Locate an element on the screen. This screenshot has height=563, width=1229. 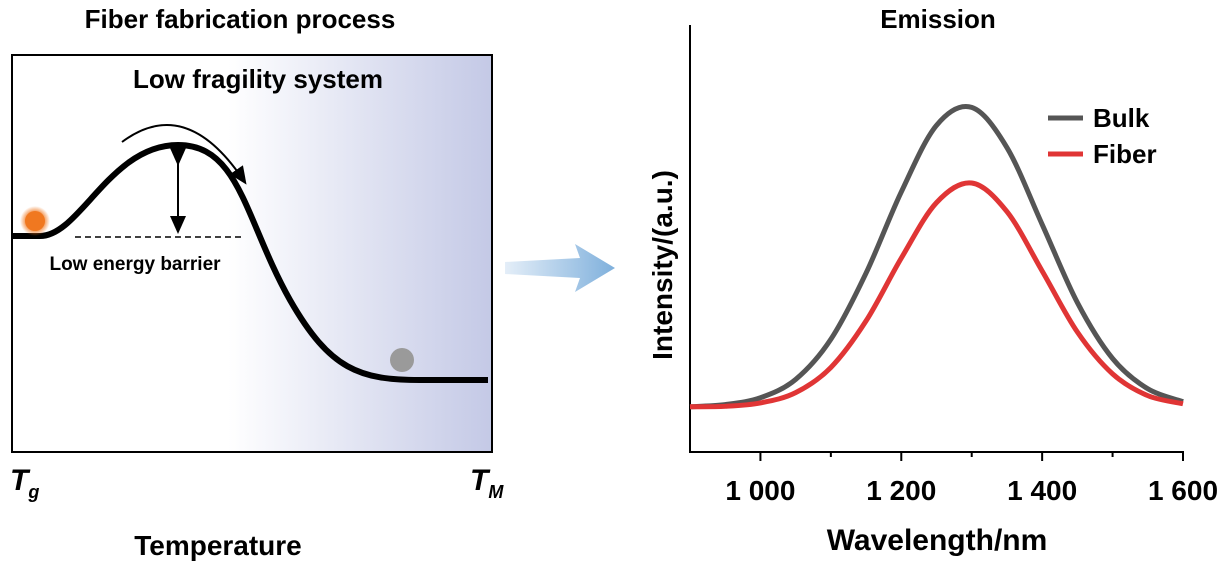
x-tick-label: 1 200 is located at coordinates (901, 490).